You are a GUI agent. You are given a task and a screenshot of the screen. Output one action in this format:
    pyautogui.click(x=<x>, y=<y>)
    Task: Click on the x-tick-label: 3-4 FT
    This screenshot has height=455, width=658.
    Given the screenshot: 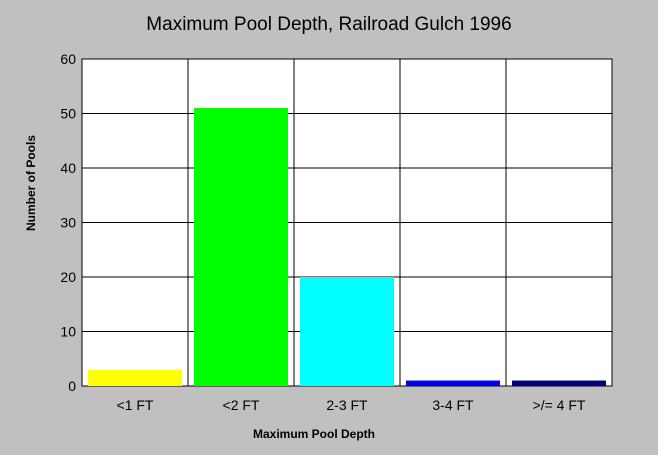 What is the action you would take?
    pyautogui.click(x=453, y=405)
    